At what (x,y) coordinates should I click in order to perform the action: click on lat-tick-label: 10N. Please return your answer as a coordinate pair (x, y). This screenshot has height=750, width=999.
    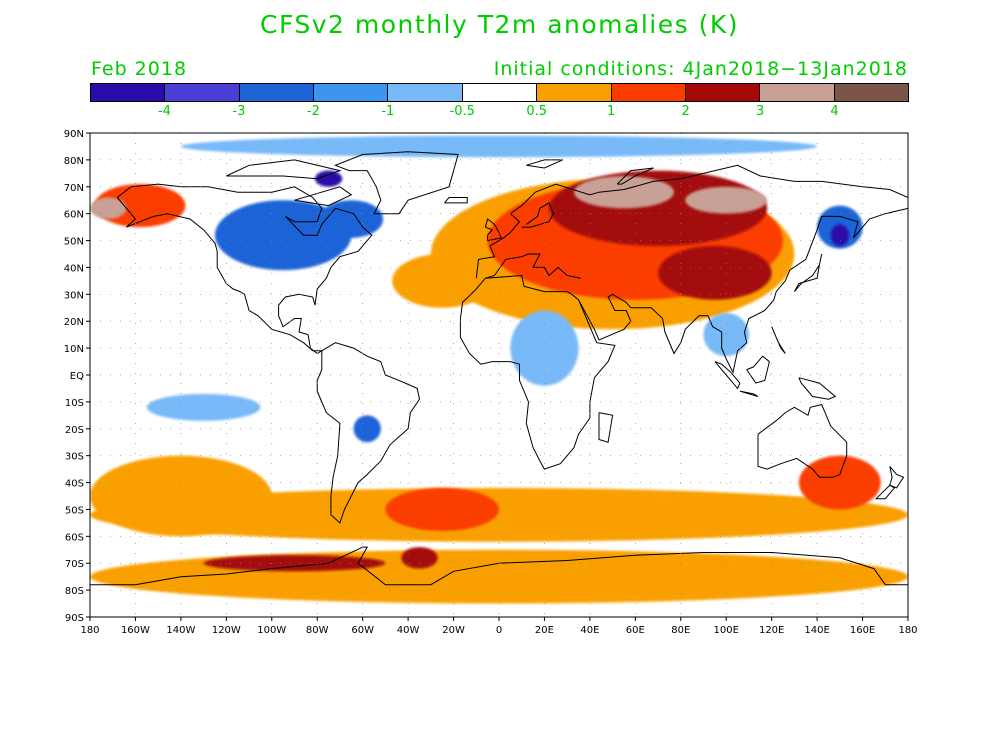
    Looking at the image, I should click on (74, 349).